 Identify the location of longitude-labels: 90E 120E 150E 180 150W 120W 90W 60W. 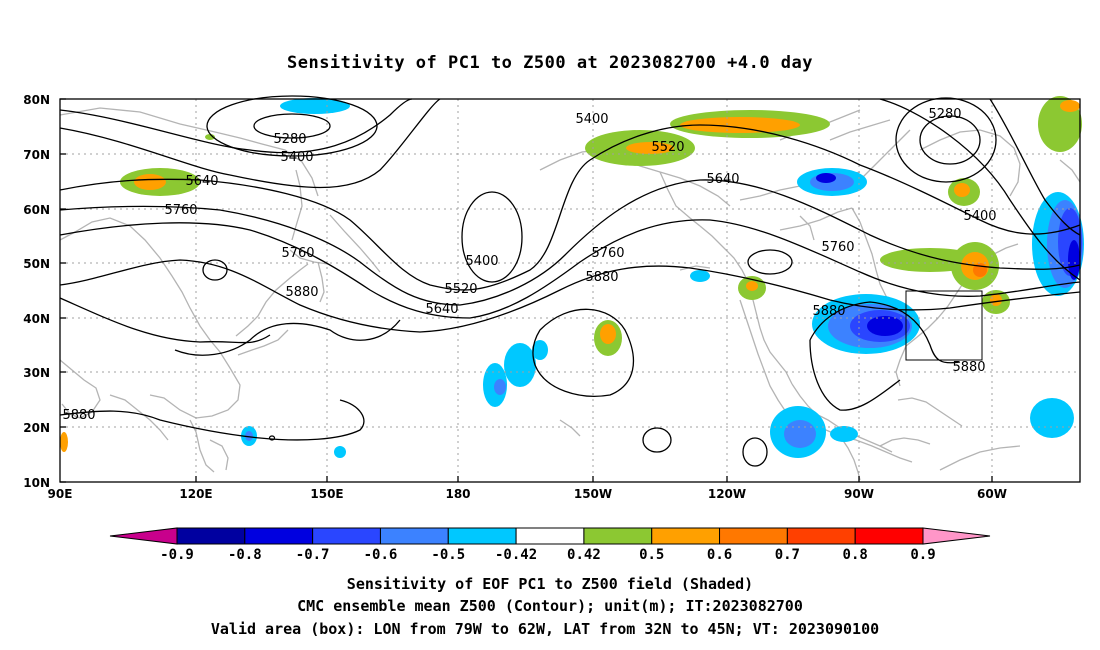
(527, 494).